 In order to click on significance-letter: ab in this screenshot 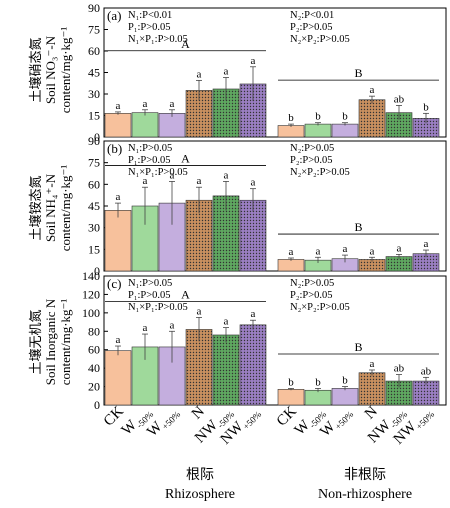, I will do `click(399, 369)`.